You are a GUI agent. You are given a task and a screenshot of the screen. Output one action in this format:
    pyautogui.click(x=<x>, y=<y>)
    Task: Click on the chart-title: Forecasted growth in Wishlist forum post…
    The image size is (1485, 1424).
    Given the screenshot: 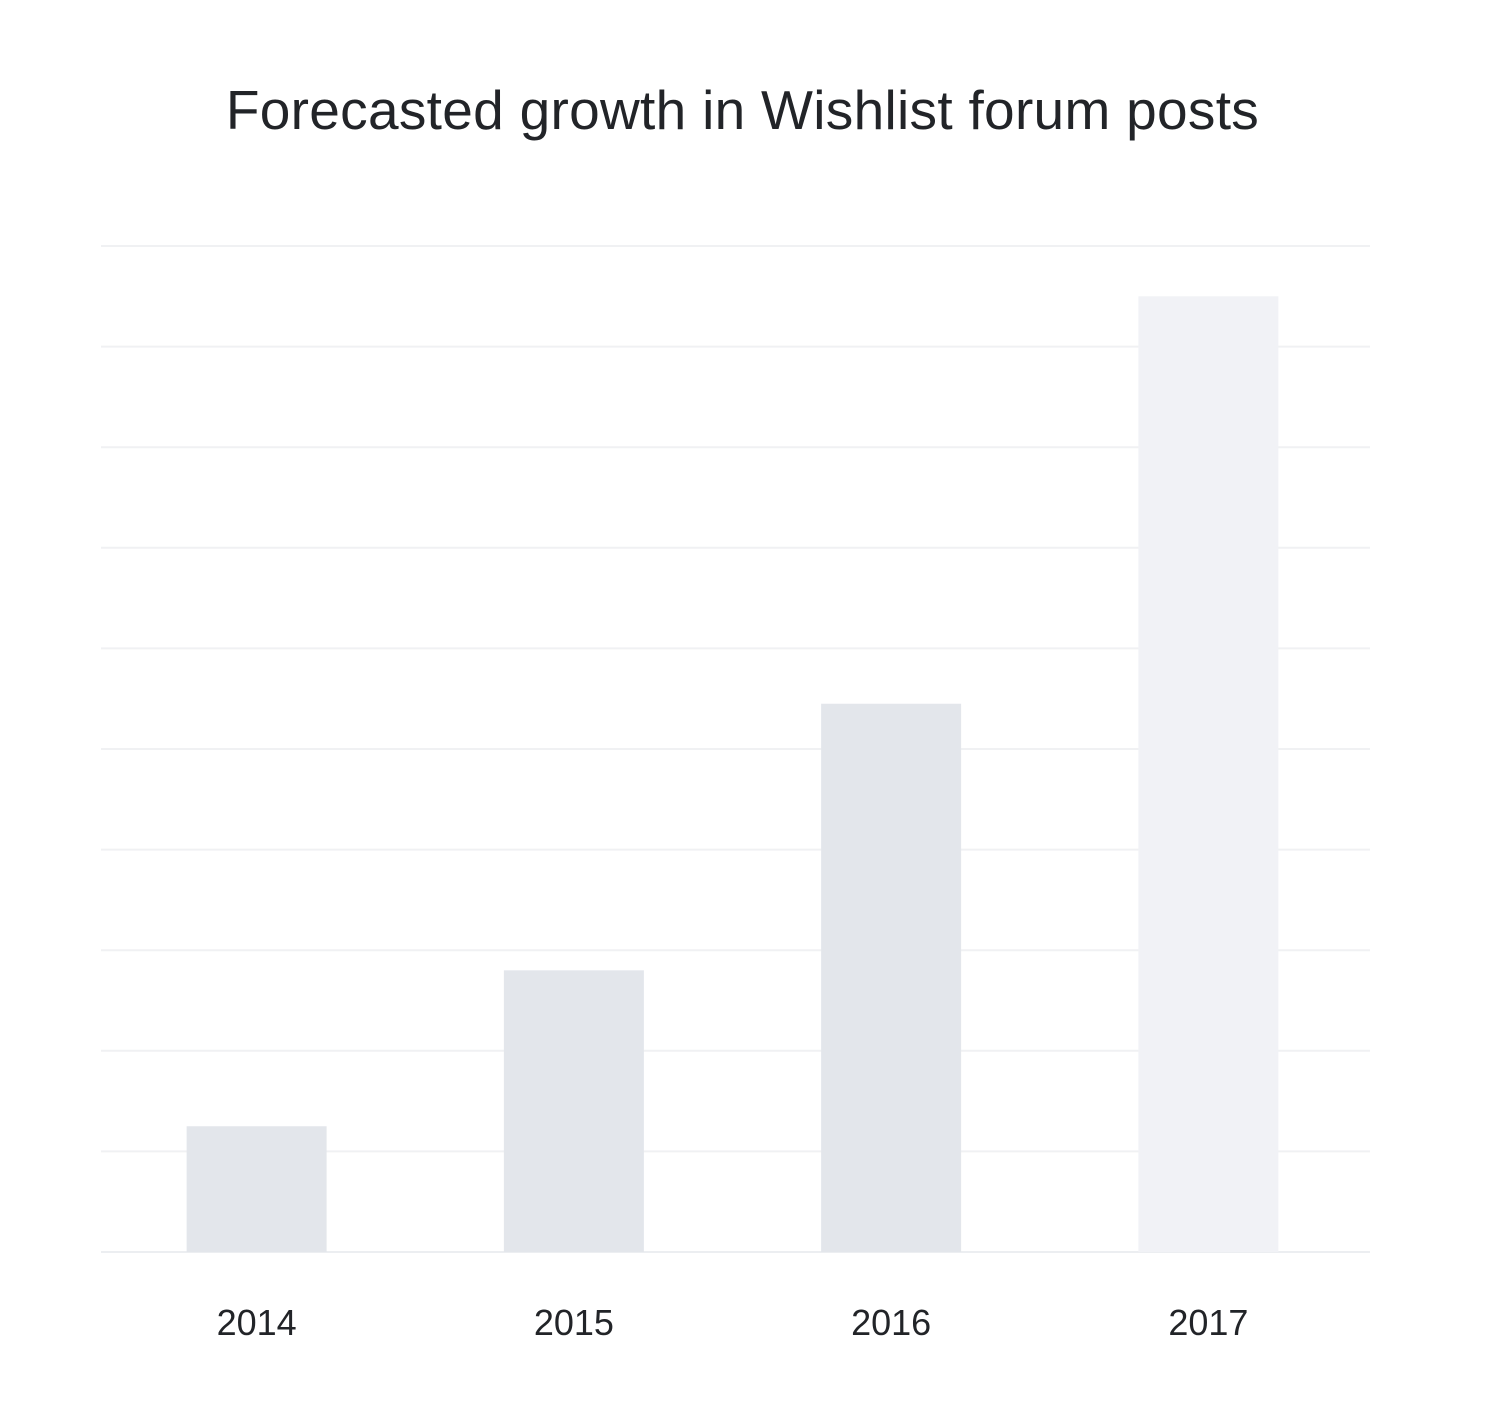 What is the action you would take?
    pyautogui.click(x=742, y=110)
    